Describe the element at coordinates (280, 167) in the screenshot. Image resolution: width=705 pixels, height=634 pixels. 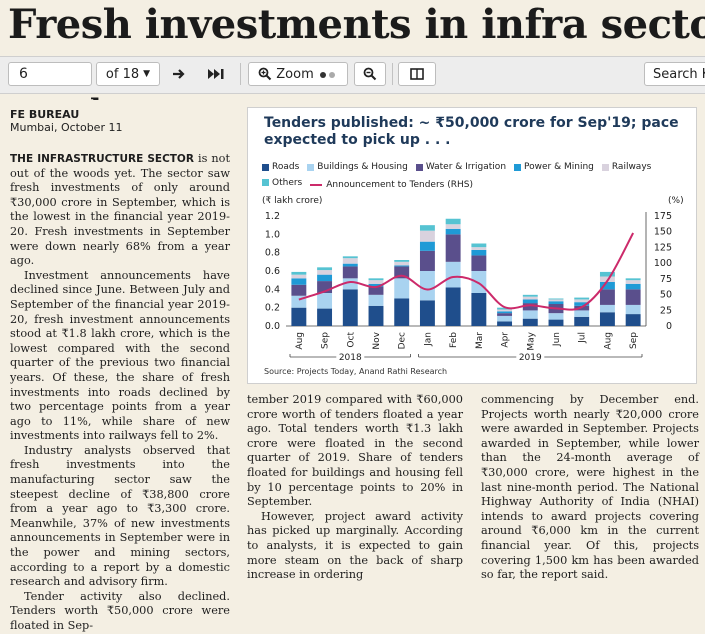
I see `legend-item: Roads` at that location.